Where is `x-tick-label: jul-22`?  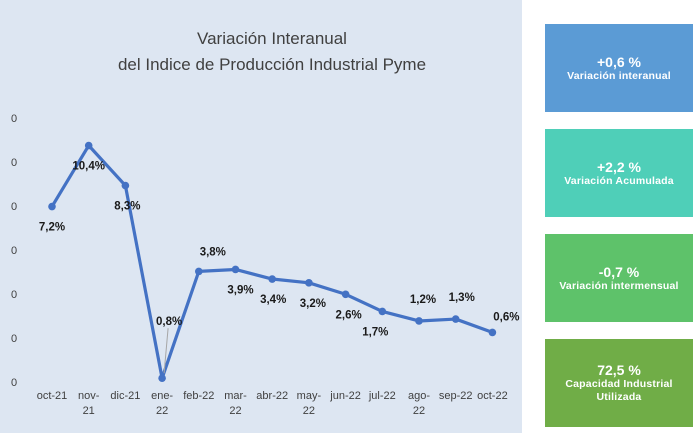 x-tick-label: jul-22 is located at coordinates (382, 396).